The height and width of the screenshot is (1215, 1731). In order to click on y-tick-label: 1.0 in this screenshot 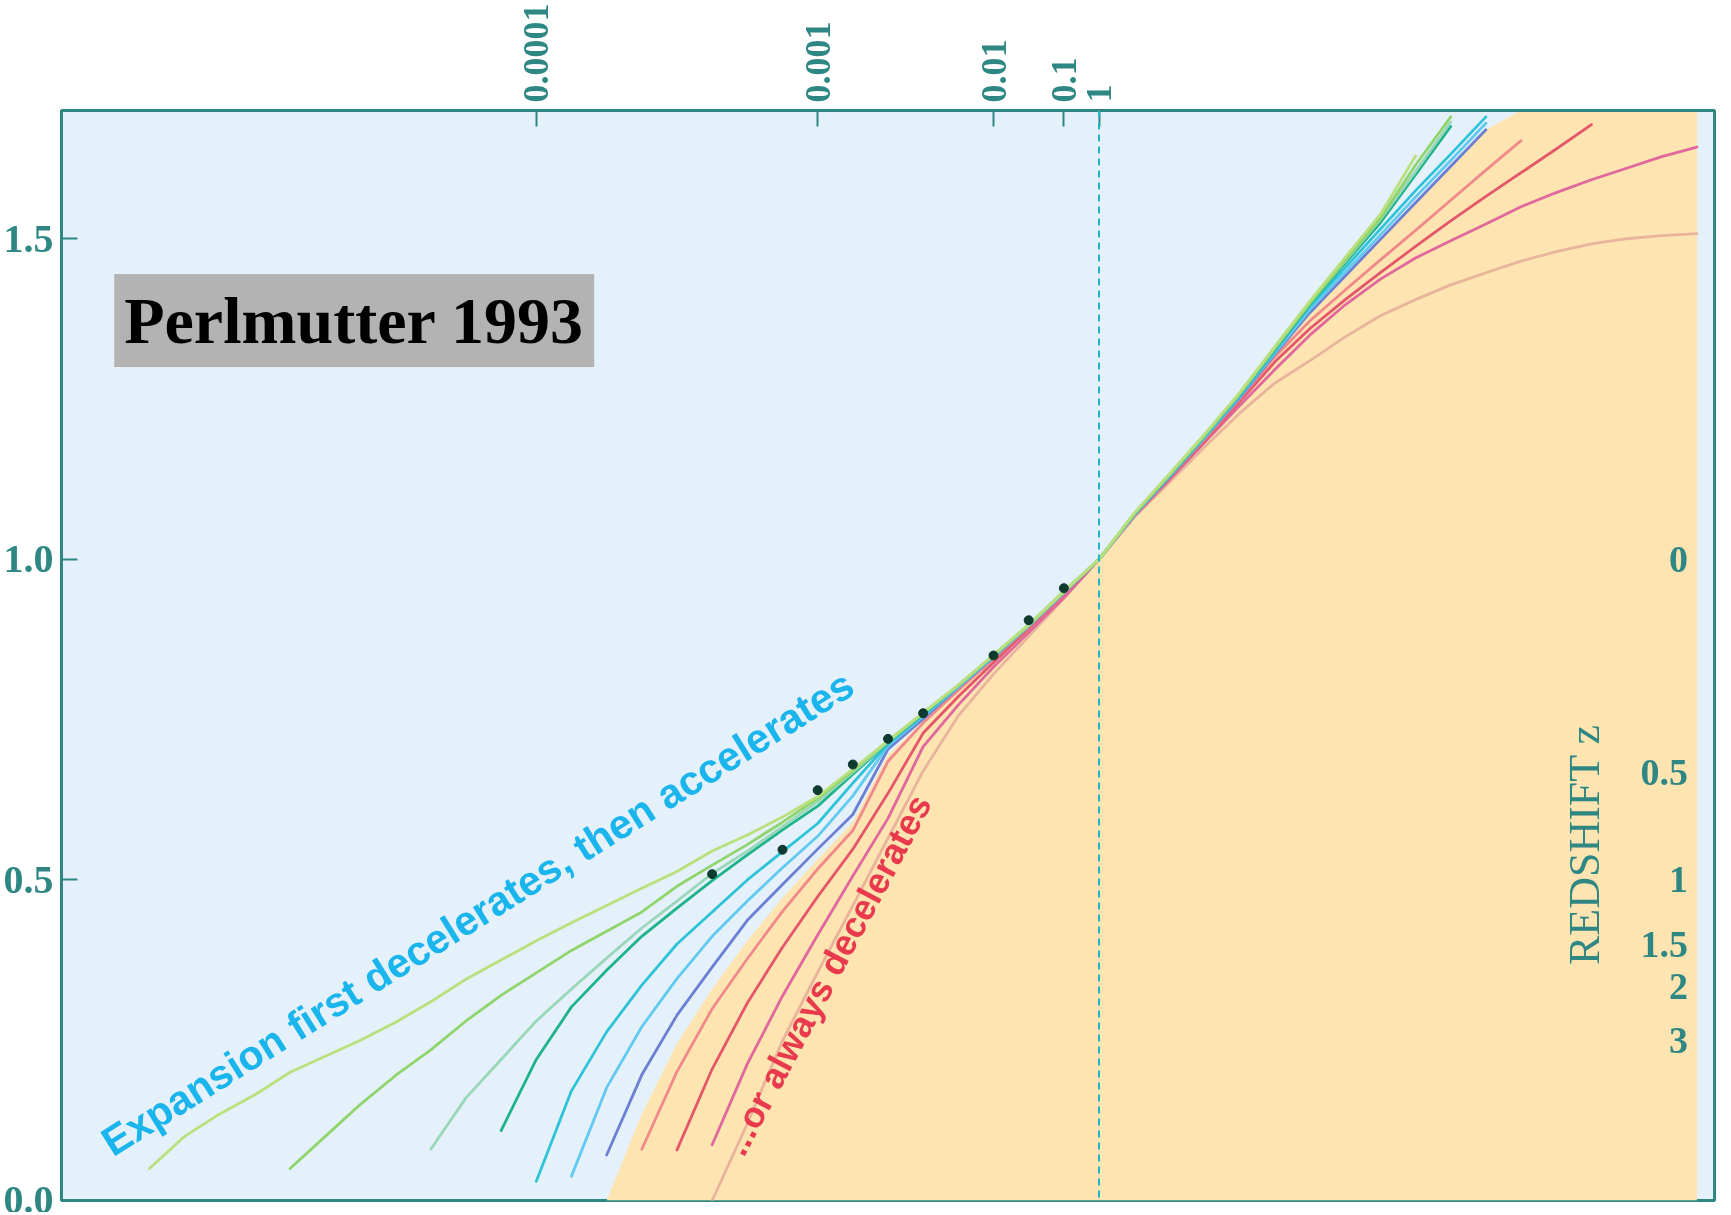, I will do `click(28, 559)`.